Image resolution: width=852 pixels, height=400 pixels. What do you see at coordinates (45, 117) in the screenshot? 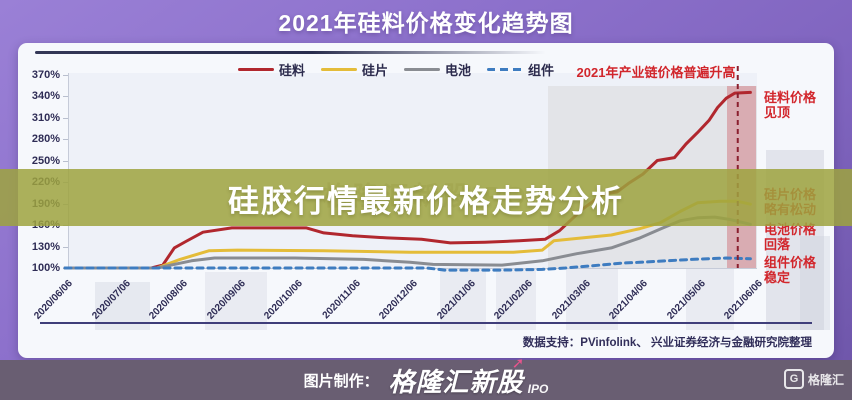
I see `y-axis-label: 310%` at bounding box center [45, 117].